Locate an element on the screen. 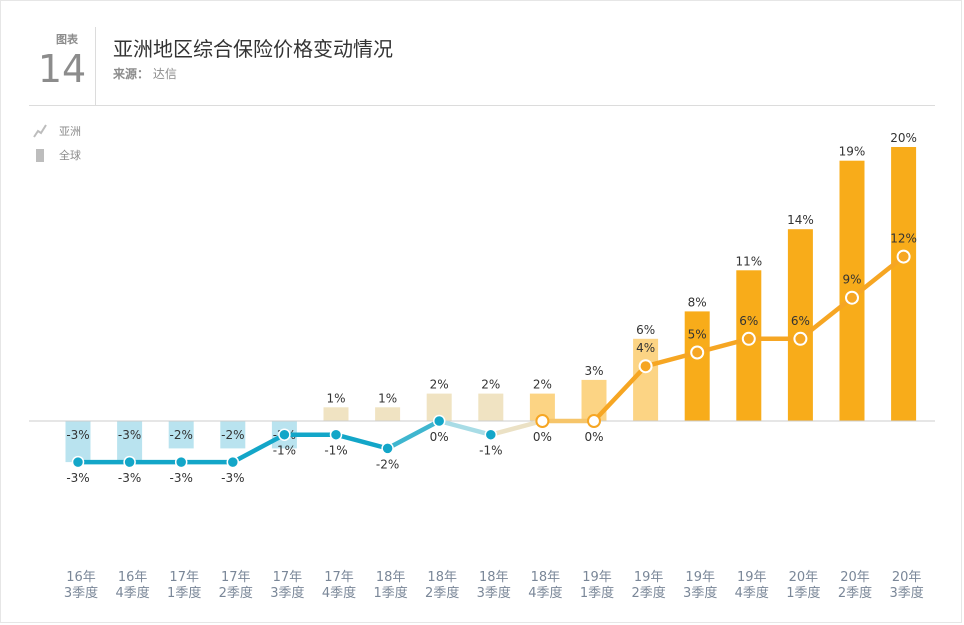 This screenshot has height=625, width=964. chart-source: 来源： 达信 is located at coordinates (145, 73).